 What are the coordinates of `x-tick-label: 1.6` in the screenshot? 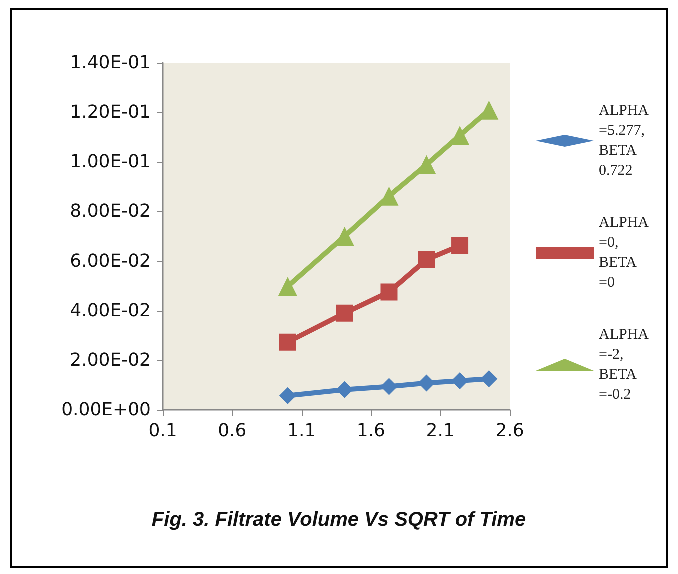 It's located at (371, 431).